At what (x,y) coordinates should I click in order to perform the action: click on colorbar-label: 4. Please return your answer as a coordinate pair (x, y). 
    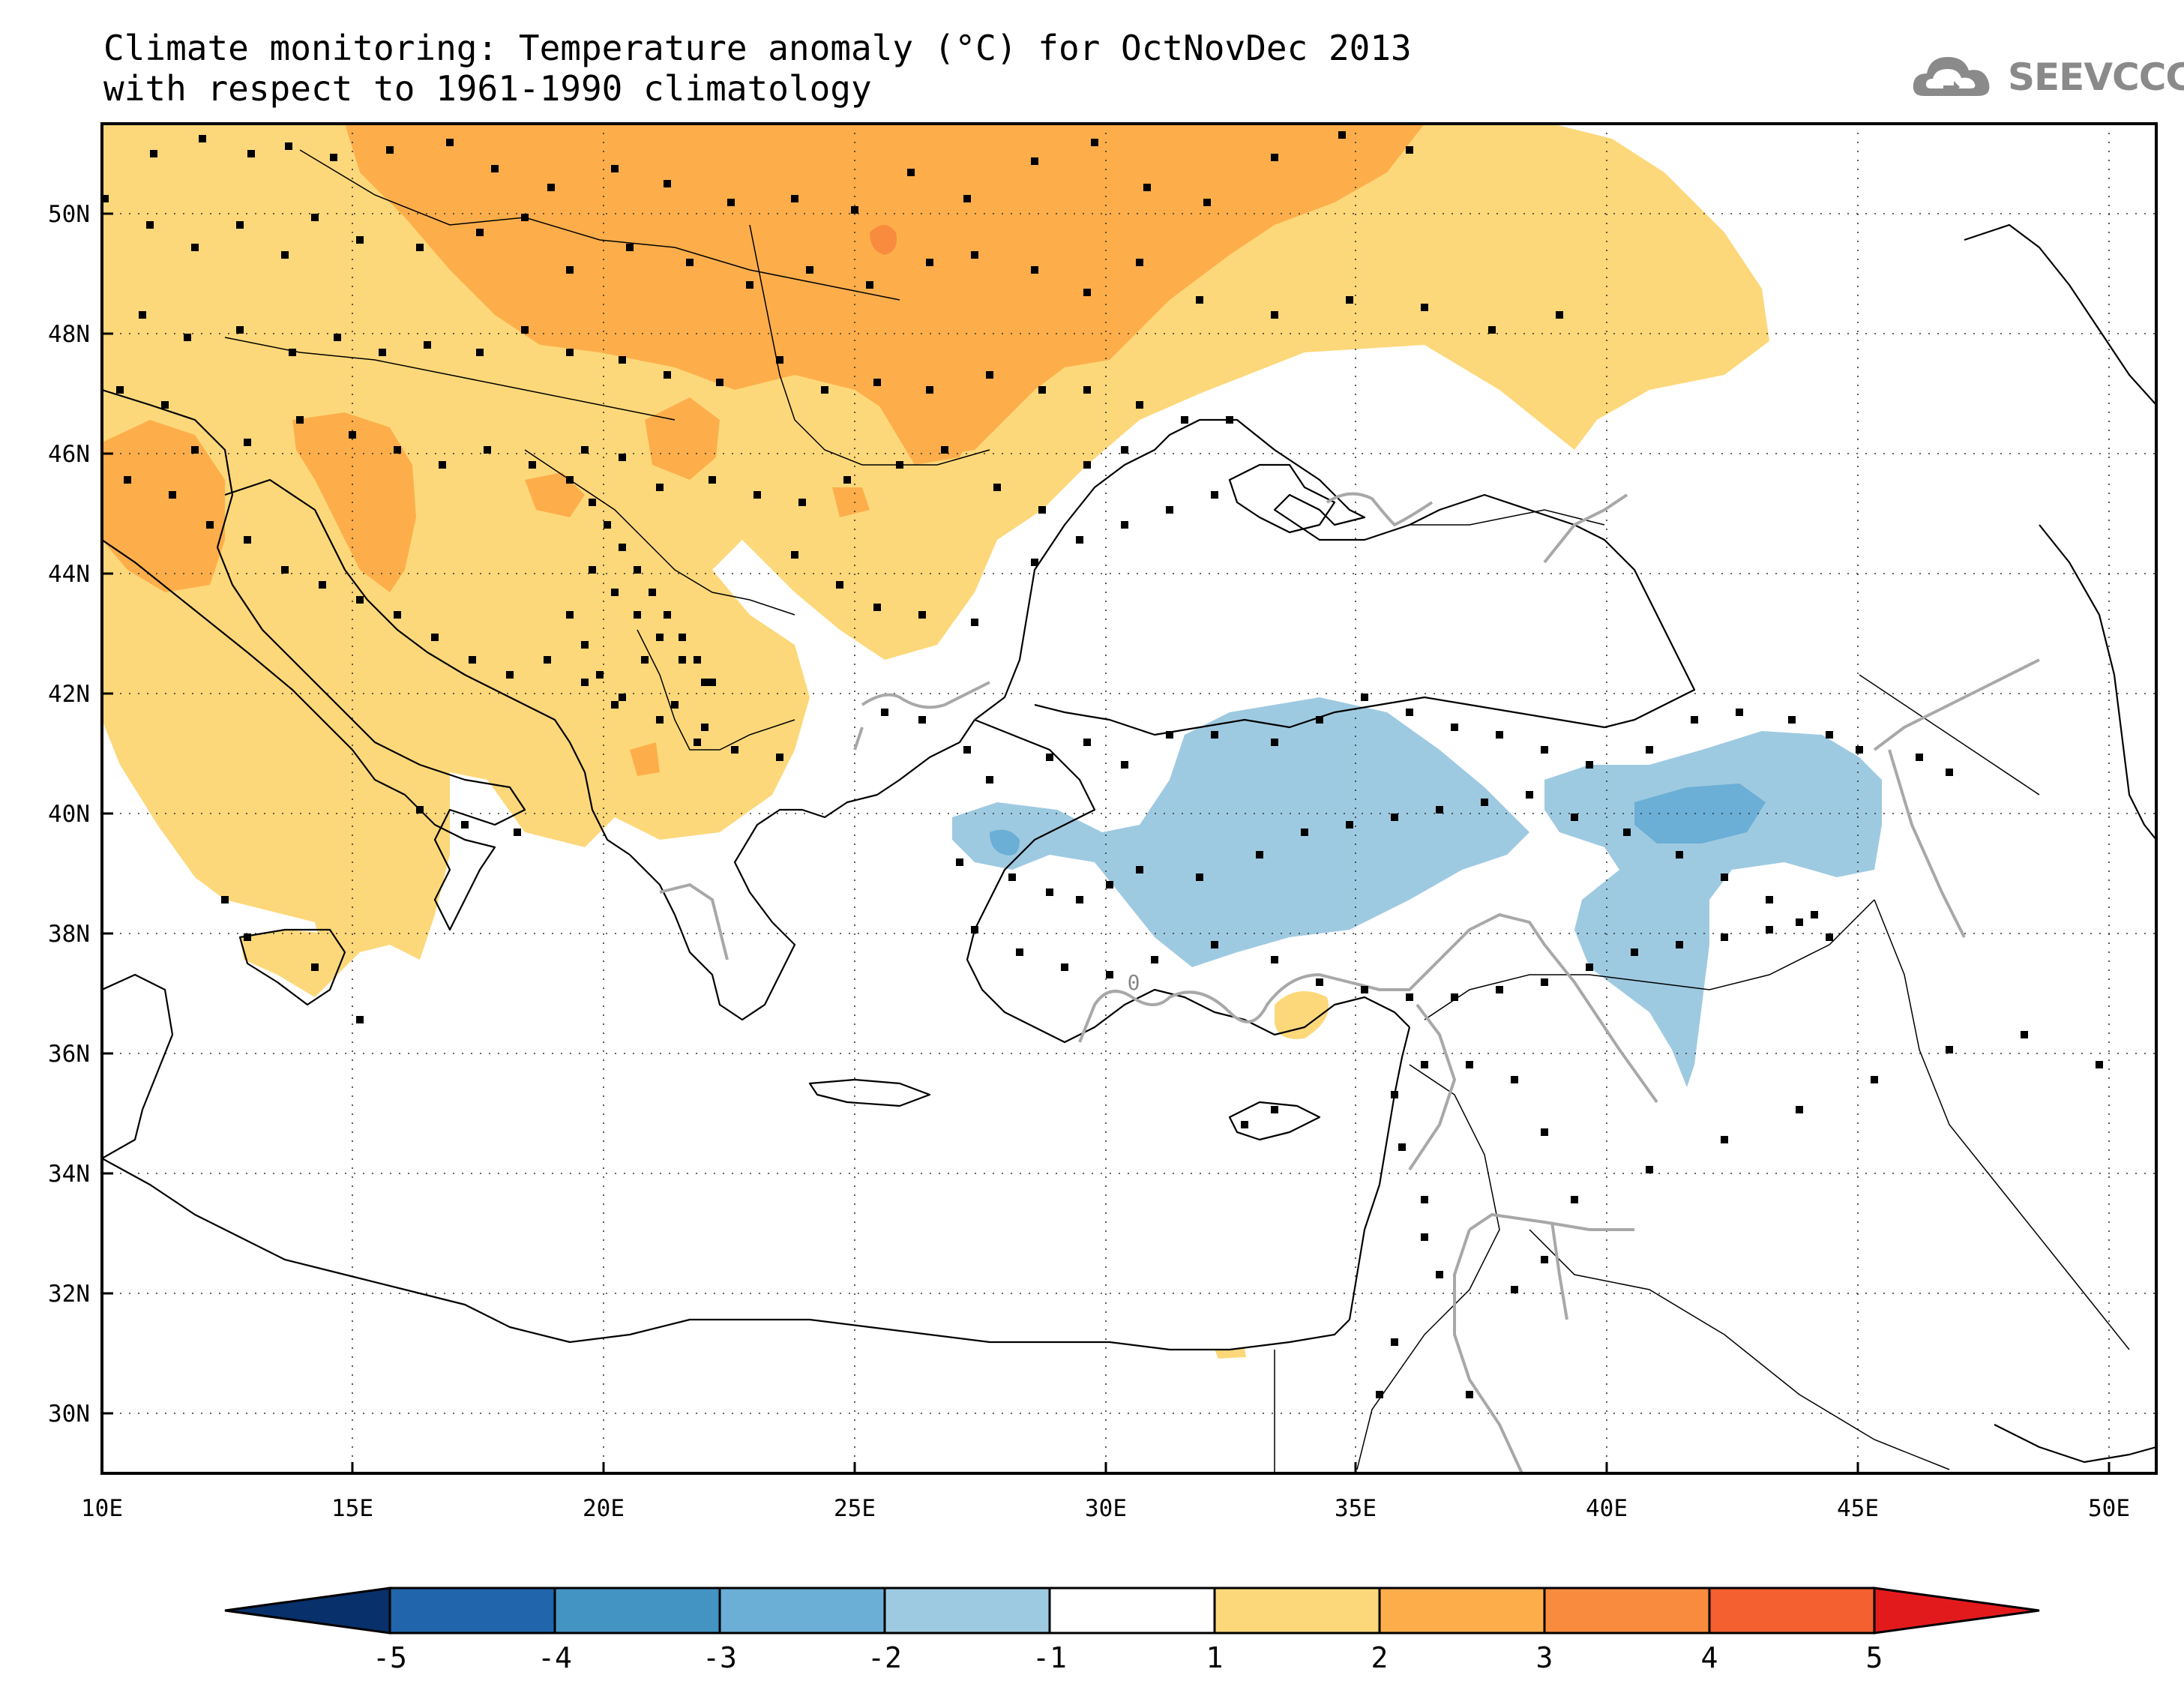
    Looking at the image, I should click on (1709, 1657).